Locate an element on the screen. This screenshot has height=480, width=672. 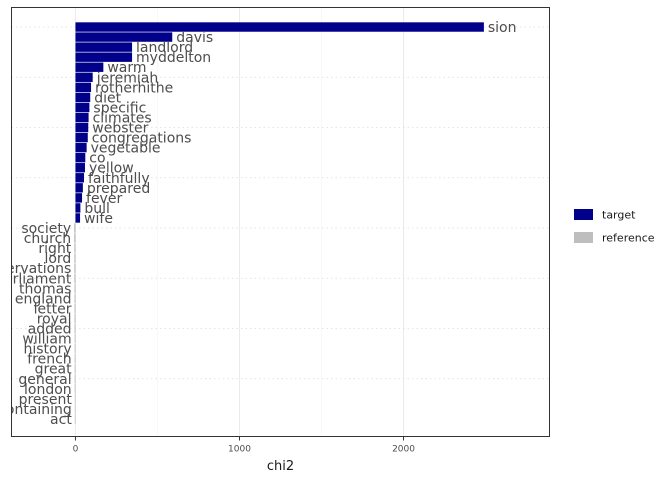
word-label-specific: specific is located at coordinates (119, 108).